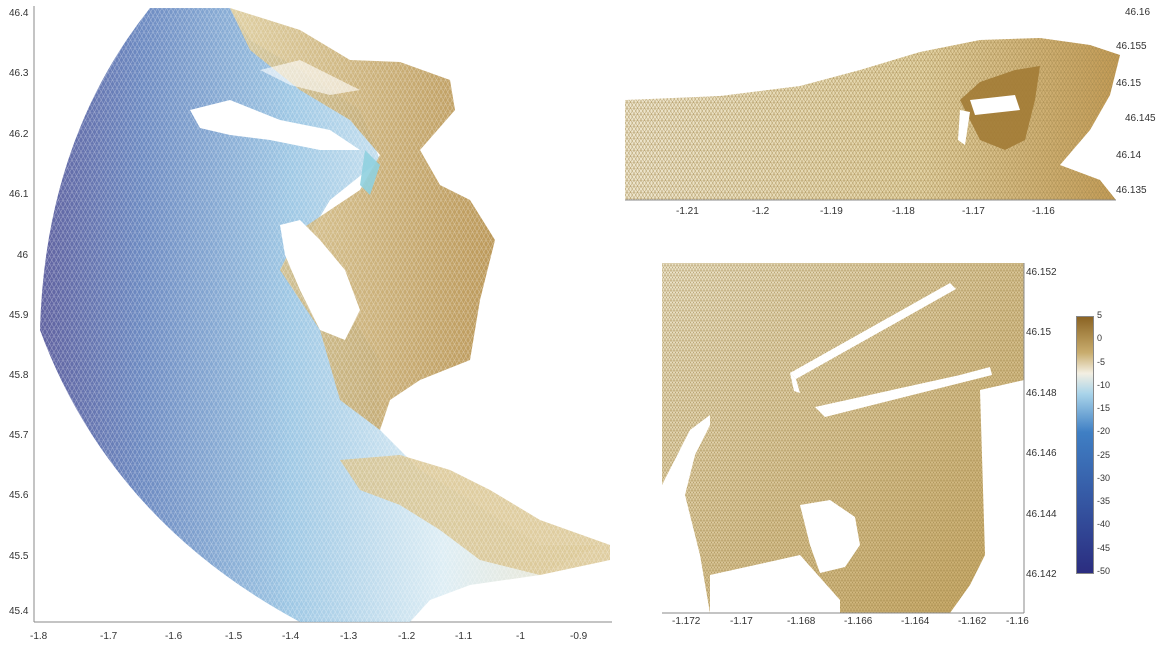  What do you see at coordinates (973, 211) in the screenshot?
I see `top-inset-x-tick: -1.17` at bounding box center [973, 211].